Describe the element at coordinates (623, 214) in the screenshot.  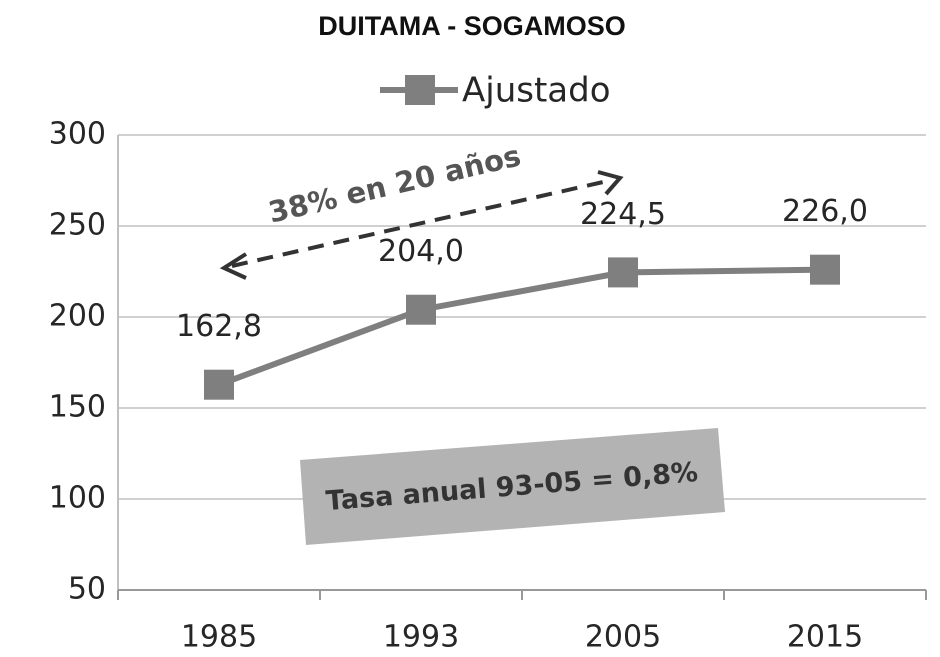
I see `data-label: 224,5` at that location.